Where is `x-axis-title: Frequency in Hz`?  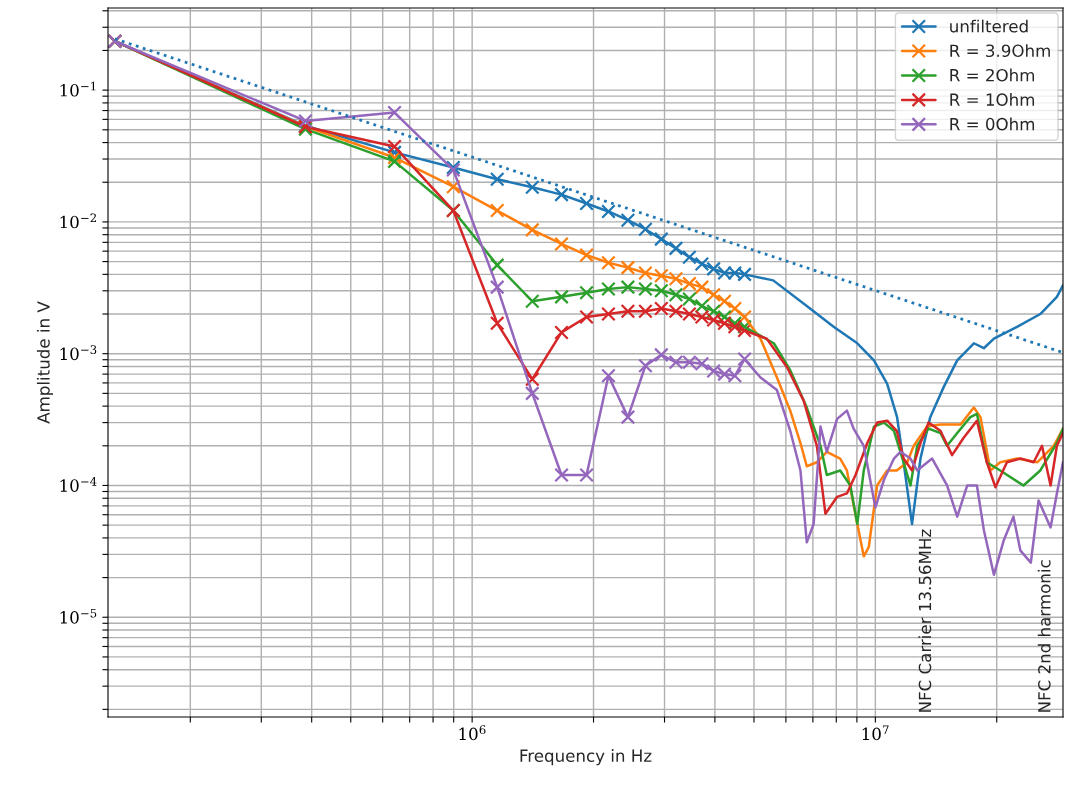 x-axis-title: Frequency in Hz is located at coordinates (586, 757).